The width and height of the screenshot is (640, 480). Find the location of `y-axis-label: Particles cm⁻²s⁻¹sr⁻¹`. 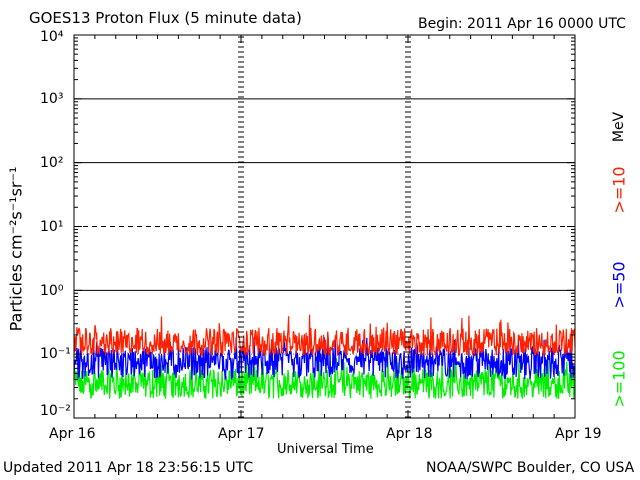

y-axis-label: Particles cm⁻²s⁻¹sr⁻¹ is located at coordinates (16, 249).